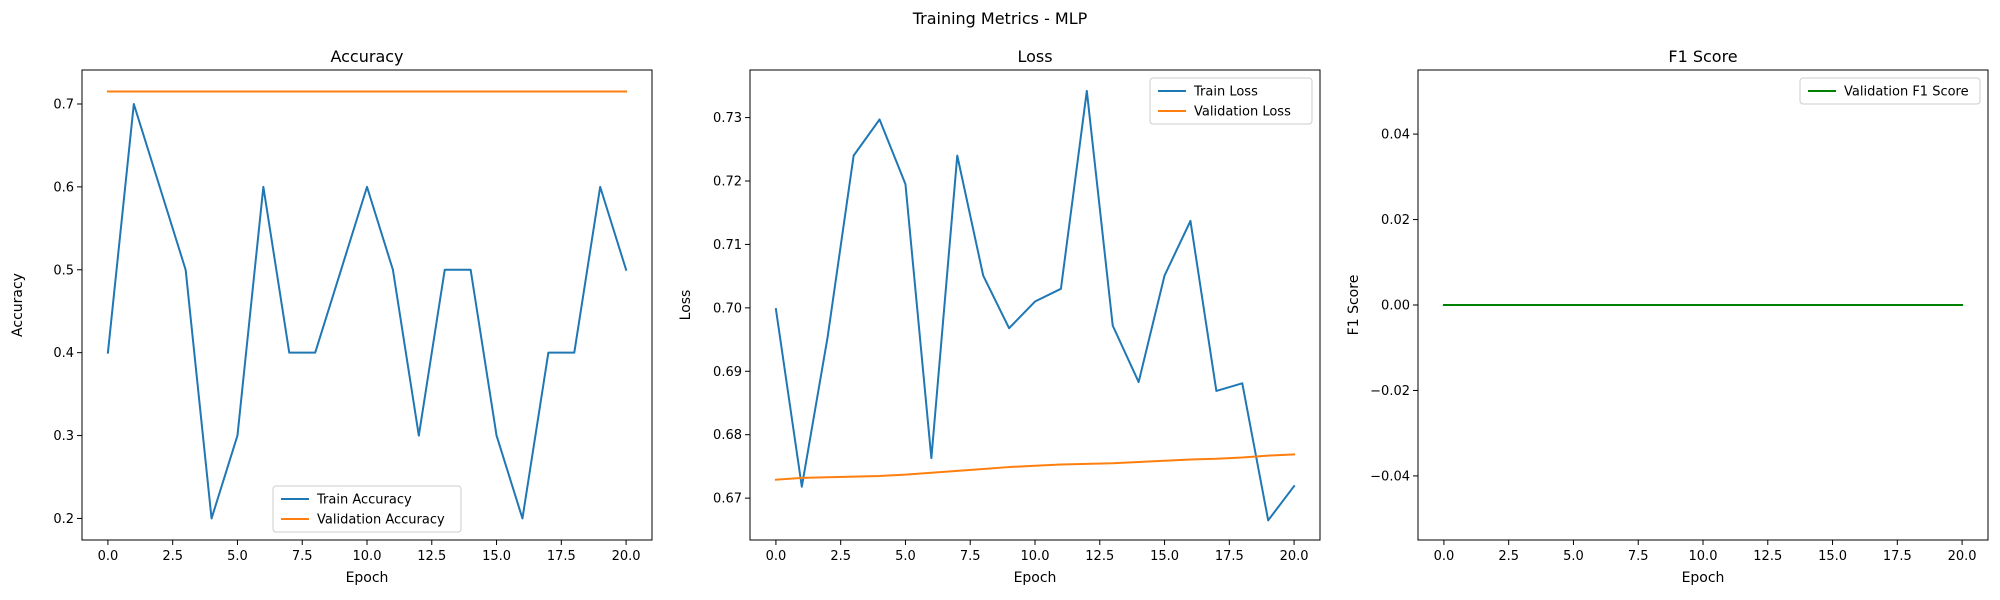 The height and width of the screenshot is (600, 2000). What do you see at coordinates (1000, 18) in the screenshot?
I see `figure-title: Training Metrics - MLP` at bounding box center [1000, 18].